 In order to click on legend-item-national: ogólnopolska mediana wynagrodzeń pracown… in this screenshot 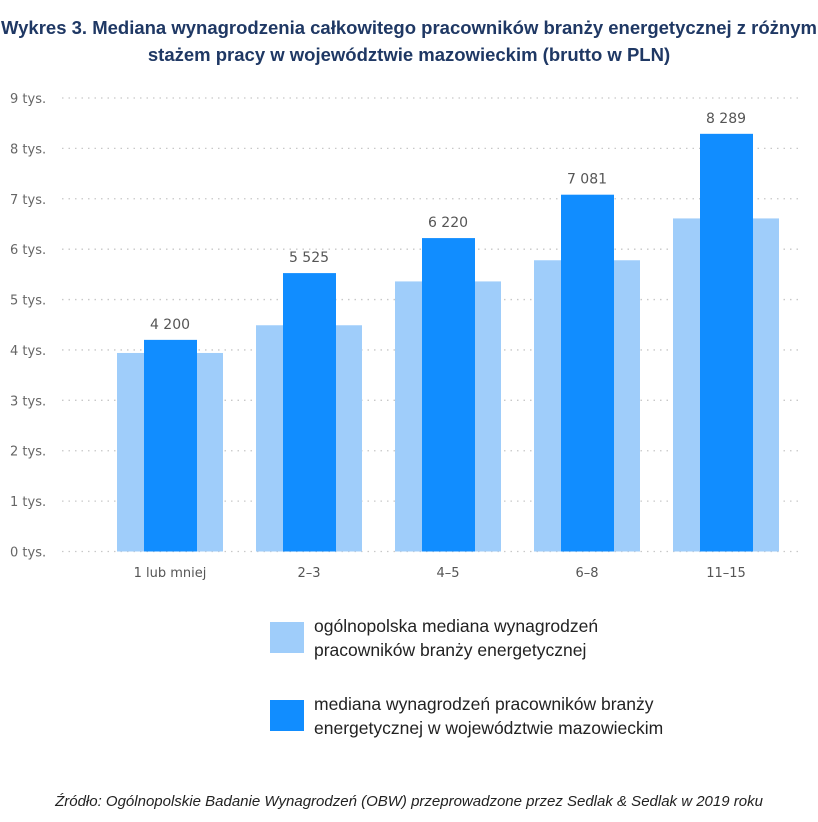, I will do `click(482, 638)`.